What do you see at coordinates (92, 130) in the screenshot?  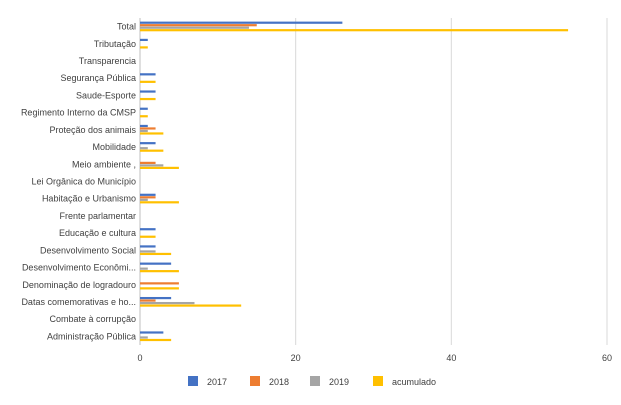 I see `category-label: Proteção dos animais` at bounding box center [92, 130].